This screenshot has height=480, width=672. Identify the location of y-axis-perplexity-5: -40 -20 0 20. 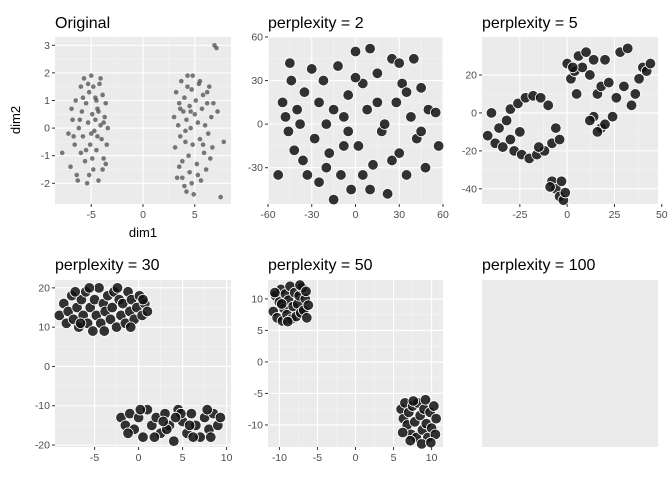
(472, 132).